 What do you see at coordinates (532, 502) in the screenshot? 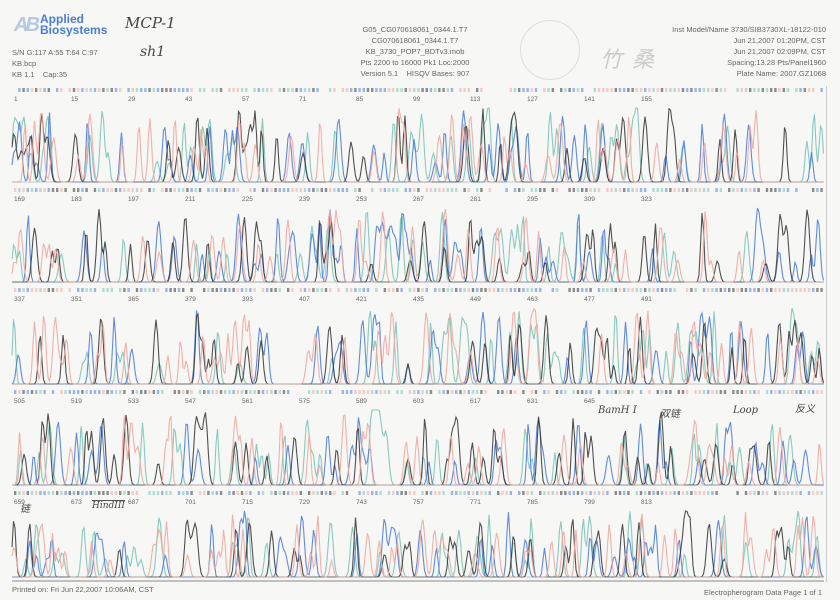
I see `position-tick: 785` at bounding box center [532, 502].